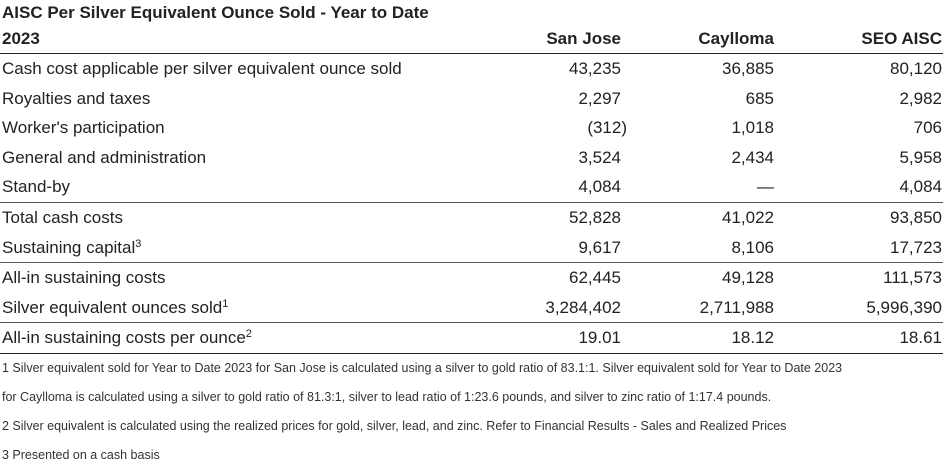 The height and width of the screenshot is (470, 943). Describe the element at coordinates (248, 334) in the screenshot. I see `footnote-ref: 2` at that location.